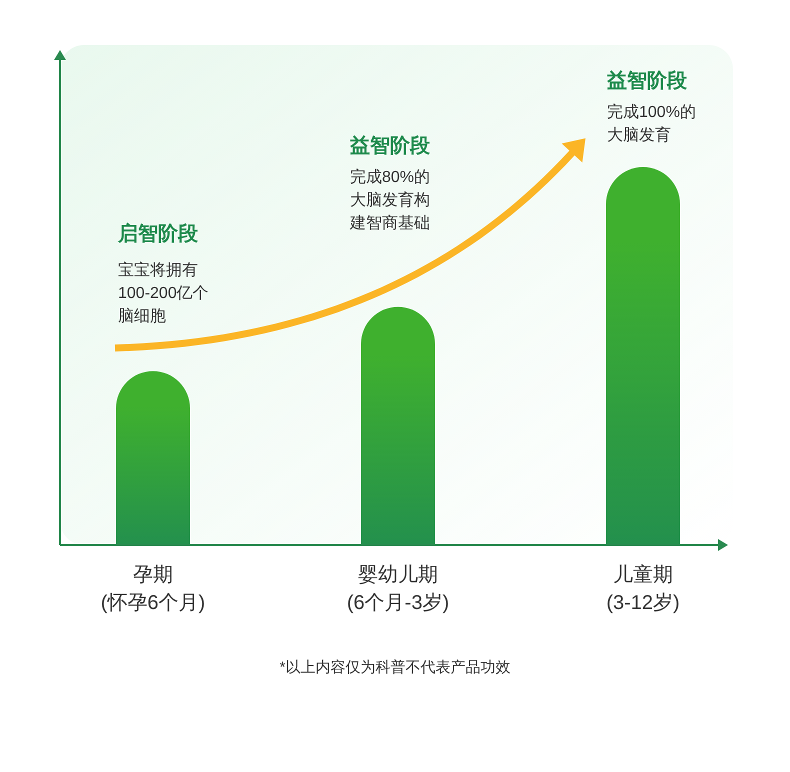 The height and width of the screenshot is (772, 790). Describe the element at coordinates (398, 589) in the screenshot. I see `x-tick-label: 婴幼儿期 (6个月-3岁)` at that location.